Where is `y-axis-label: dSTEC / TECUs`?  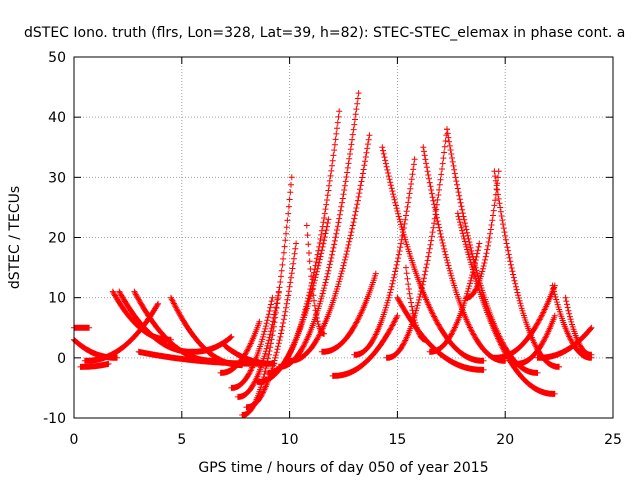 y-axis-label: dSTEC / TECUs is located at coordinates (15, 237).